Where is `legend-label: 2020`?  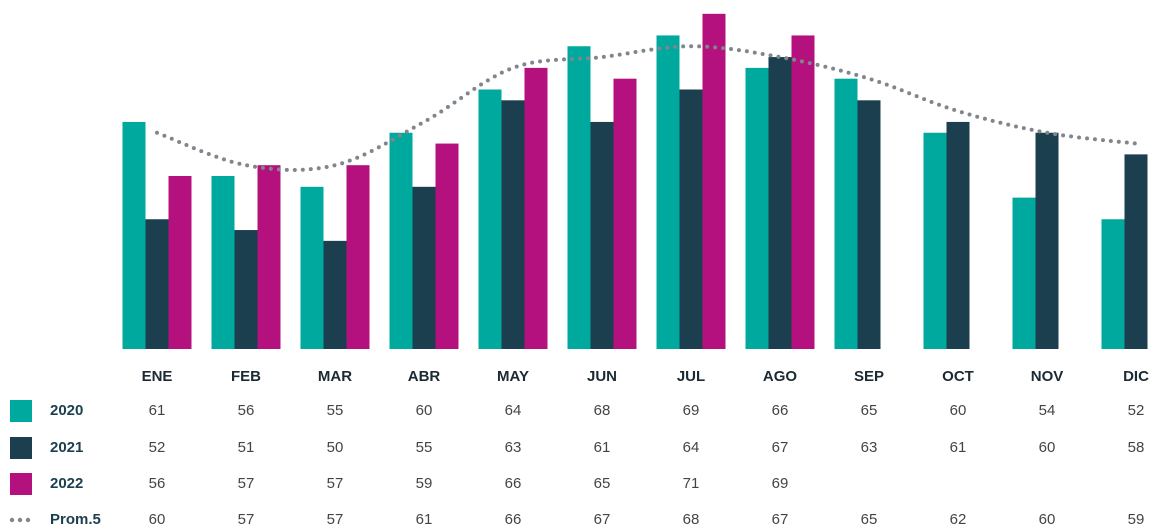
legend-label: 2020 is located at coordinates (66, 410).